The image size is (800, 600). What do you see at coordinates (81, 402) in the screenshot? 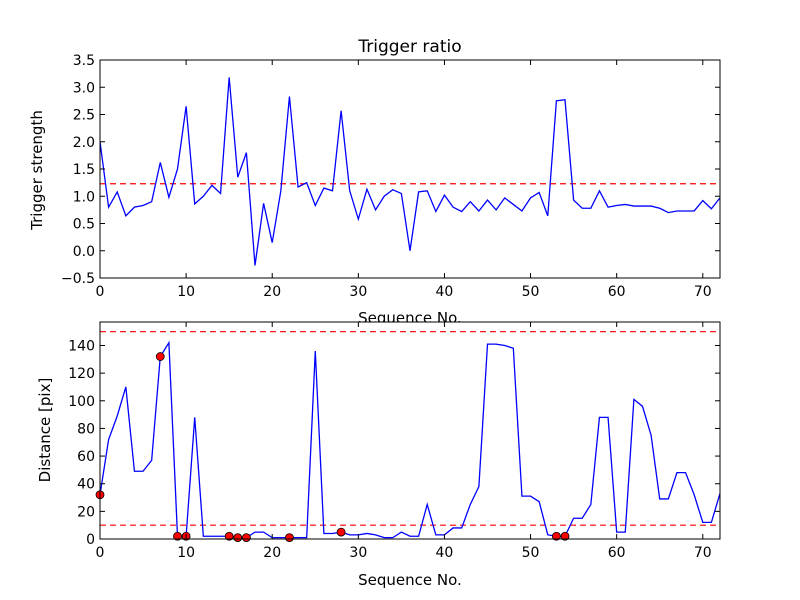
I see `distance-y-tick-label: 100` at bounding box center [81, 402].